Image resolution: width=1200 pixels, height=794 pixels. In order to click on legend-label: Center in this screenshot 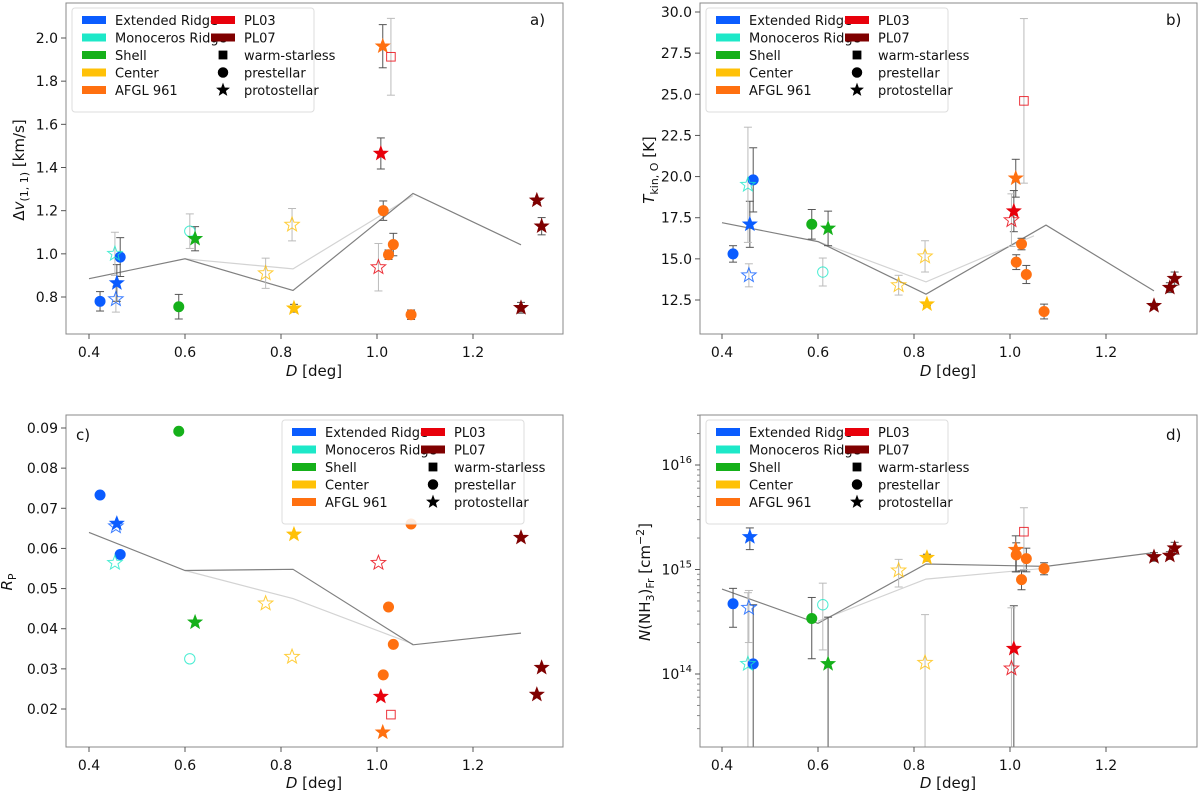, I will do `click(347, 486)`.